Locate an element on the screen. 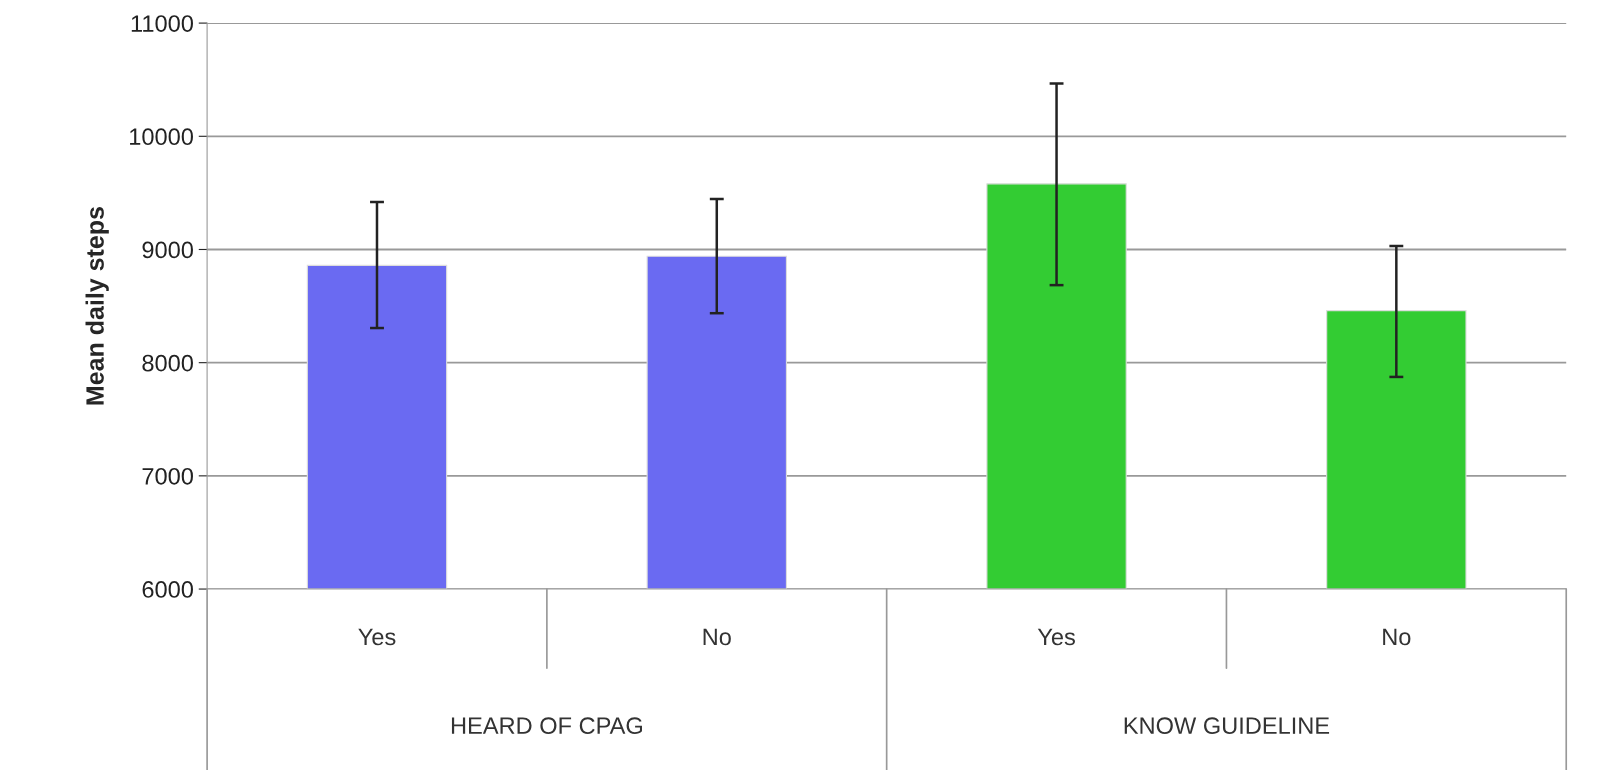 This screenshot has width=1618, height=770. y-tick-label: 6000 is located at coordinates (167, 589).